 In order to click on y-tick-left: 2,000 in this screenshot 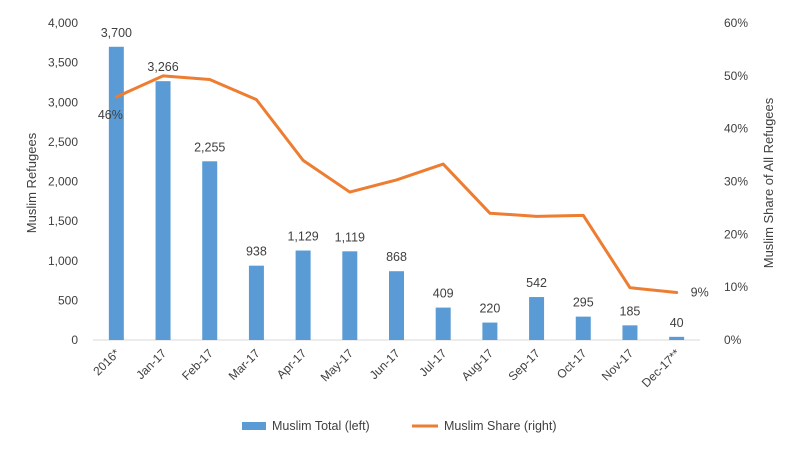, I will do `click(63, 182)`.